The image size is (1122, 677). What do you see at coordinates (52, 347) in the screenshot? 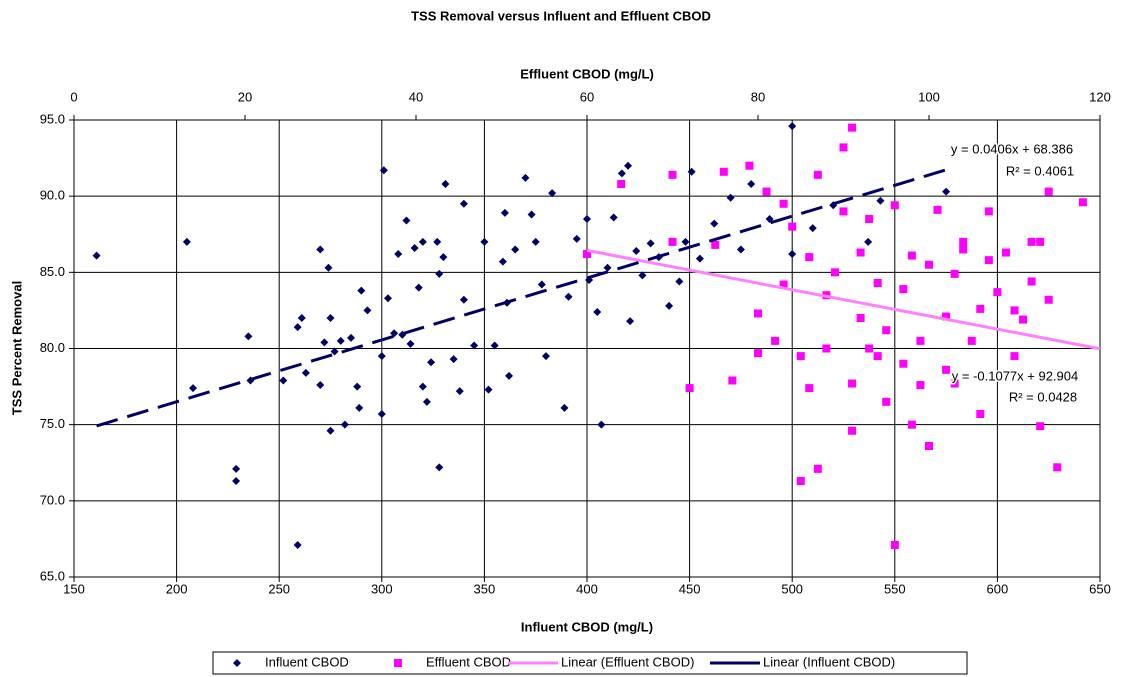
I see `y-tick-label: 80.0` at bounding box center [52, 347].